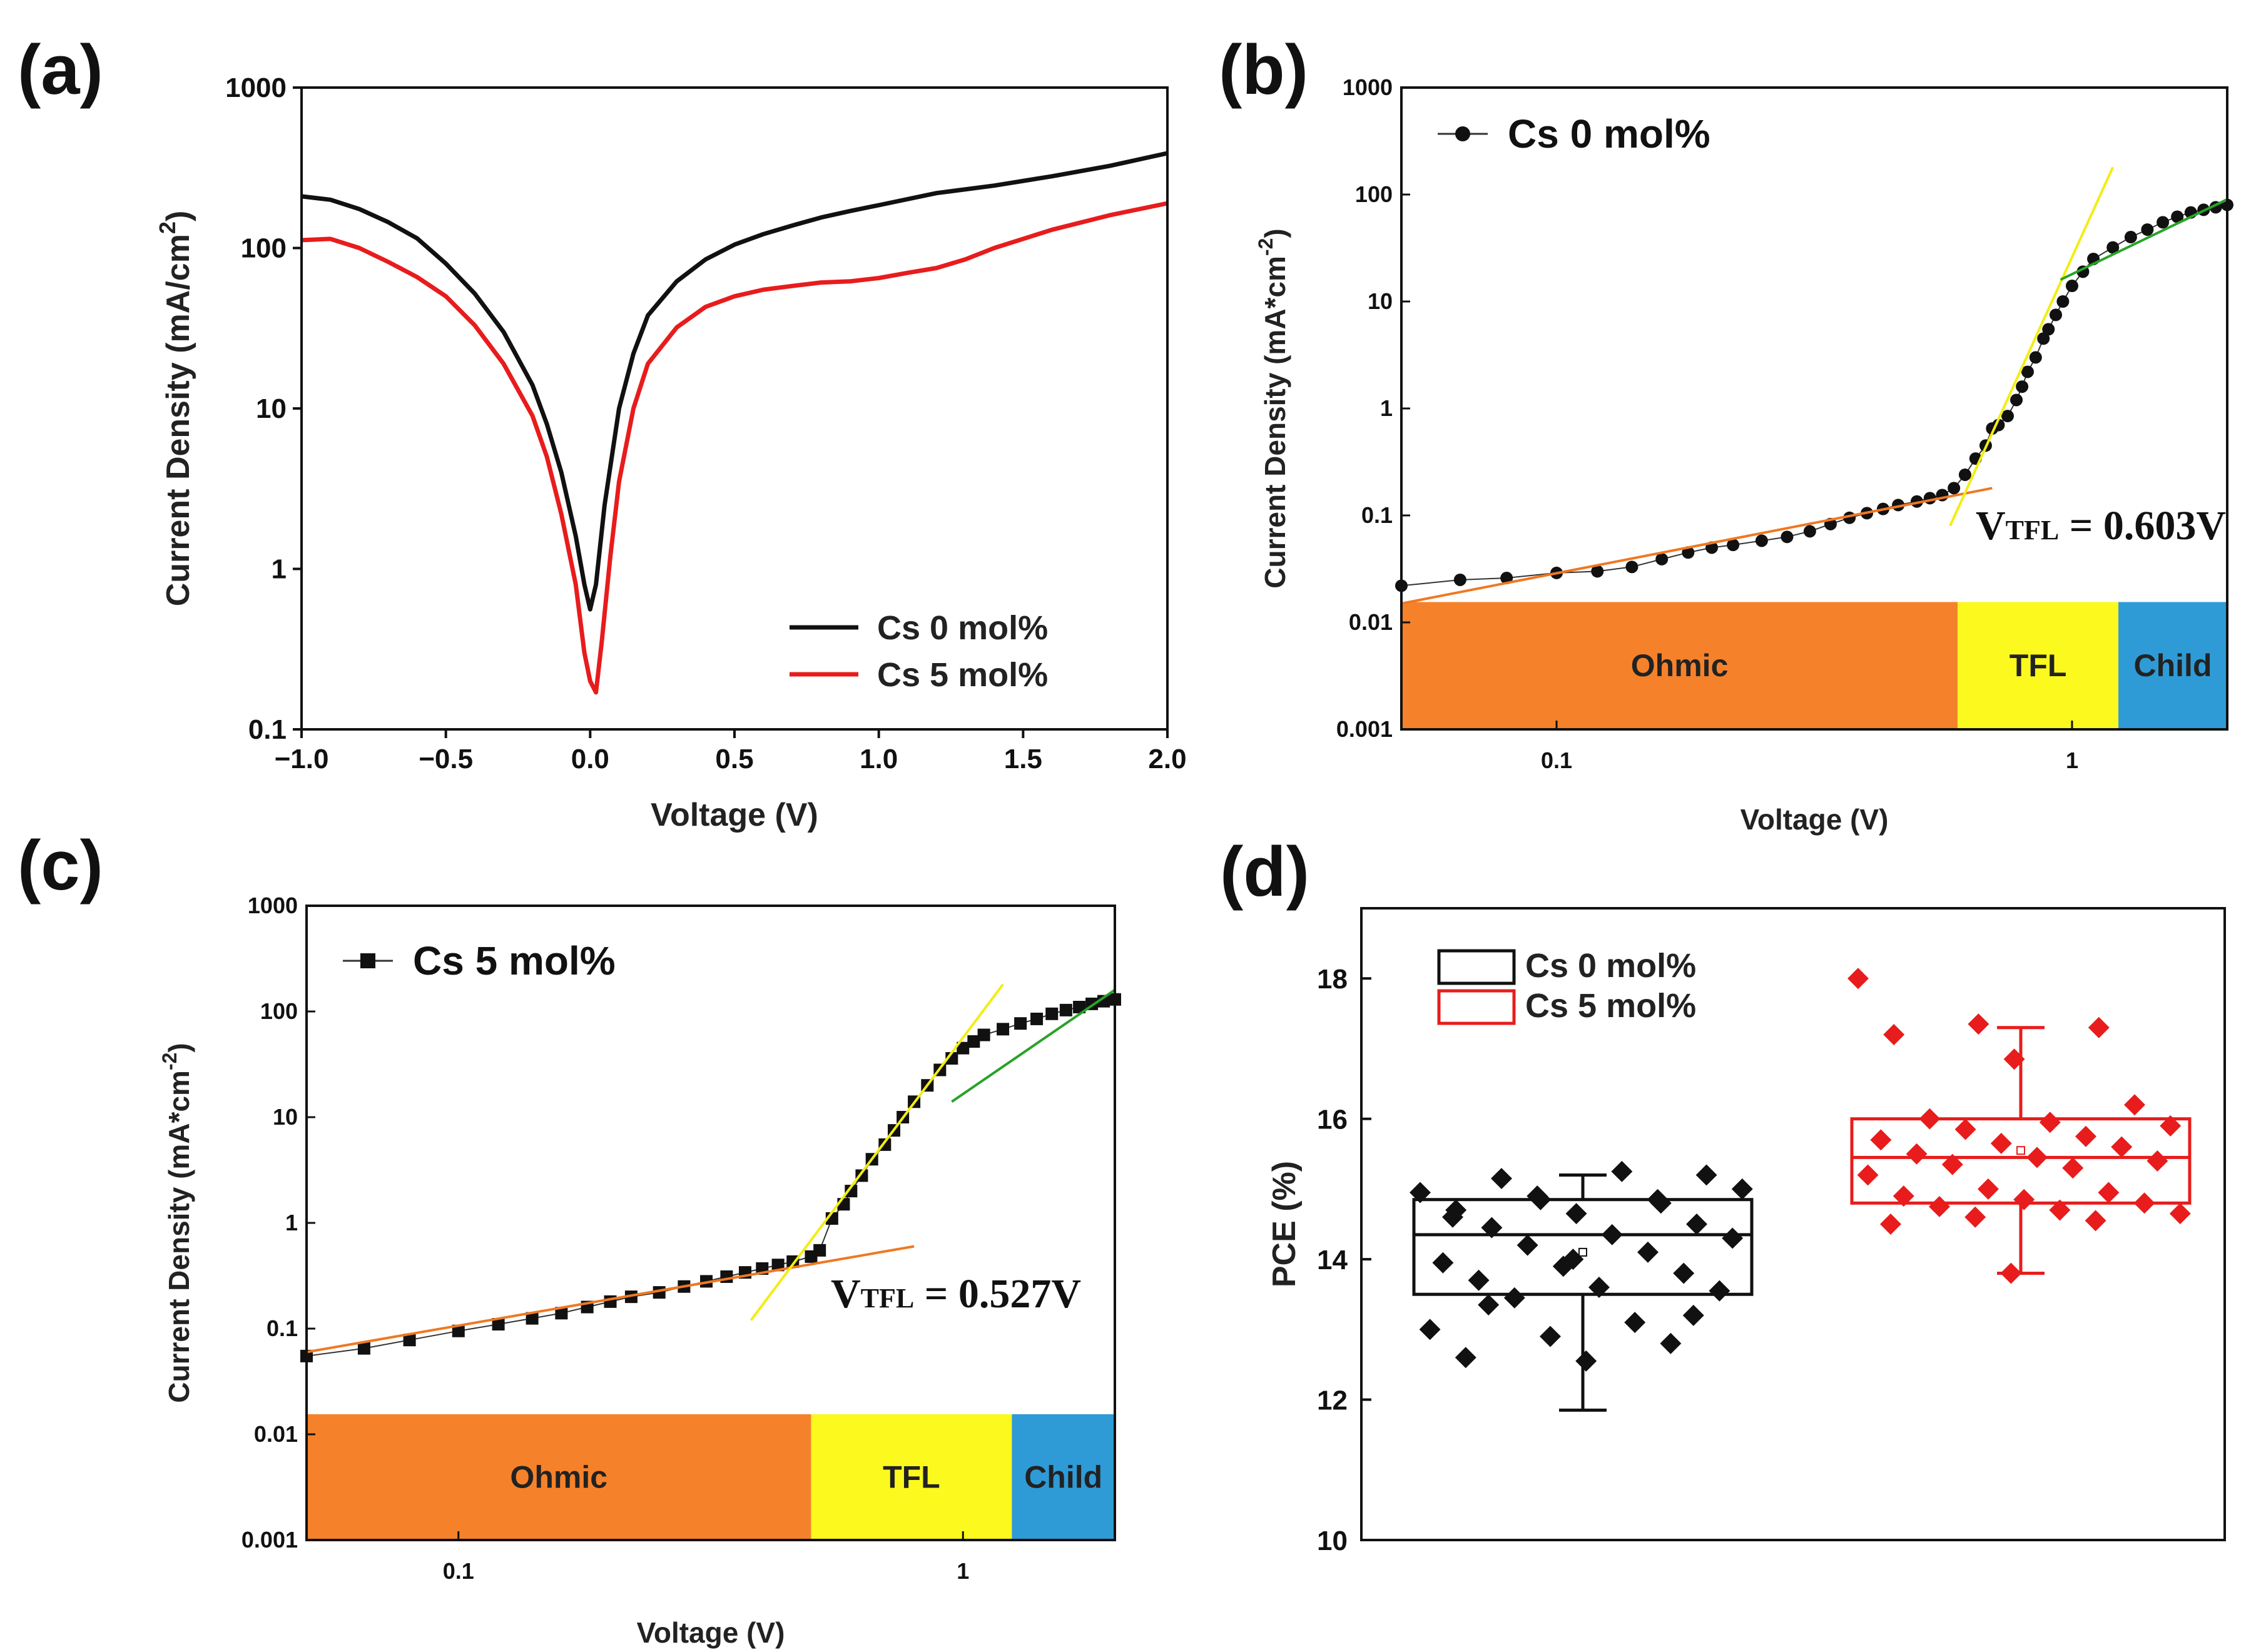  Describe the element at coordinates (963, 1571) in the screenshot. I see `x-tick-label: 1` at that location.